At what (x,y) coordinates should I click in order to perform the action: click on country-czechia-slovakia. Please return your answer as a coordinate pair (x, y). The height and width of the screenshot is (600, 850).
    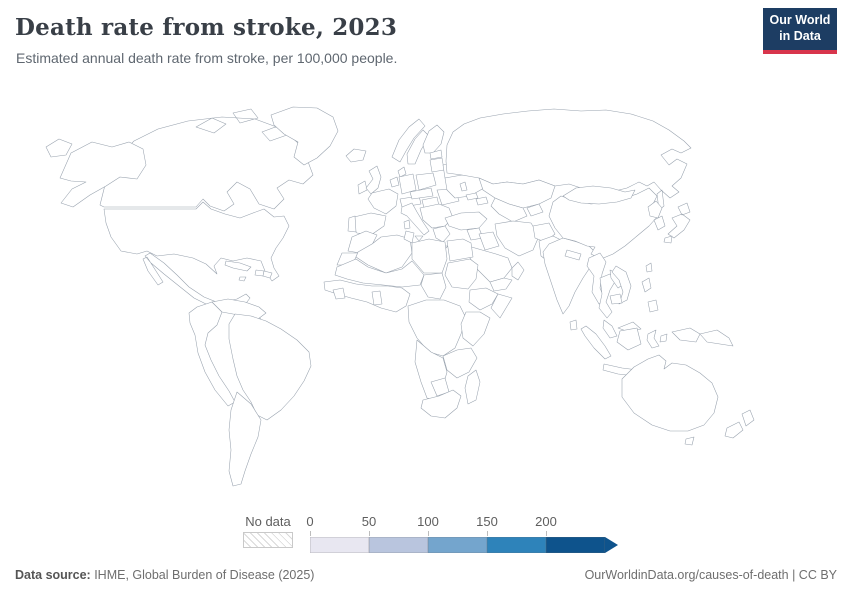
    Looking at the image, I should click on (421, 193).